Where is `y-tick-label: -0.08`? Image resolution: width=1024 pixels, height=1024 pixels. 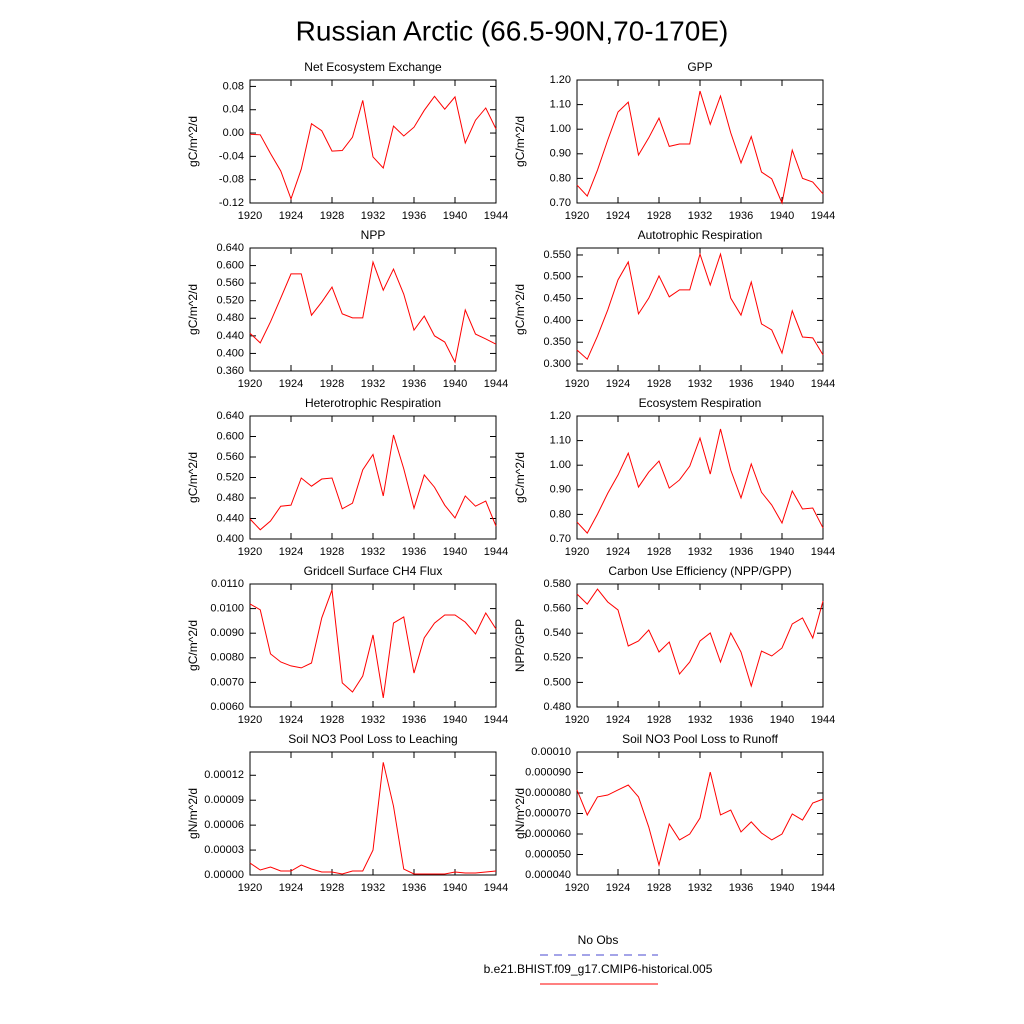
y-tick-label: -0.08 is located at coordinates (231, 180).